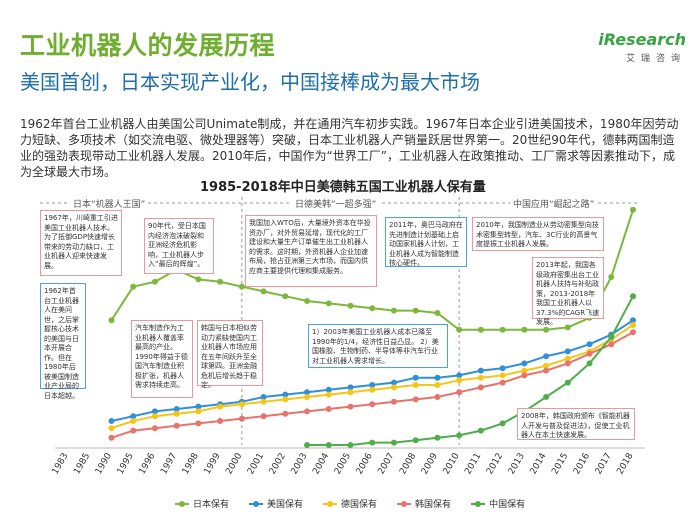 The height and width of the screenshot is (523, 700). What do you see at coordinates (285, 505) in the screenshot?
I see `legend-label: 美国保有` at bounding box center [285, 505].